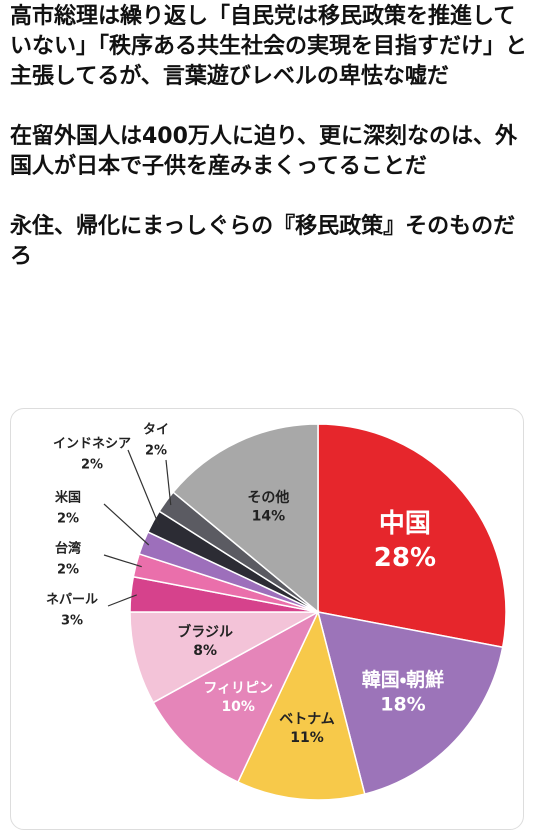 This screenshot has height=830, width=541. I want to click on slice-label: タイ, so click(156, 430).